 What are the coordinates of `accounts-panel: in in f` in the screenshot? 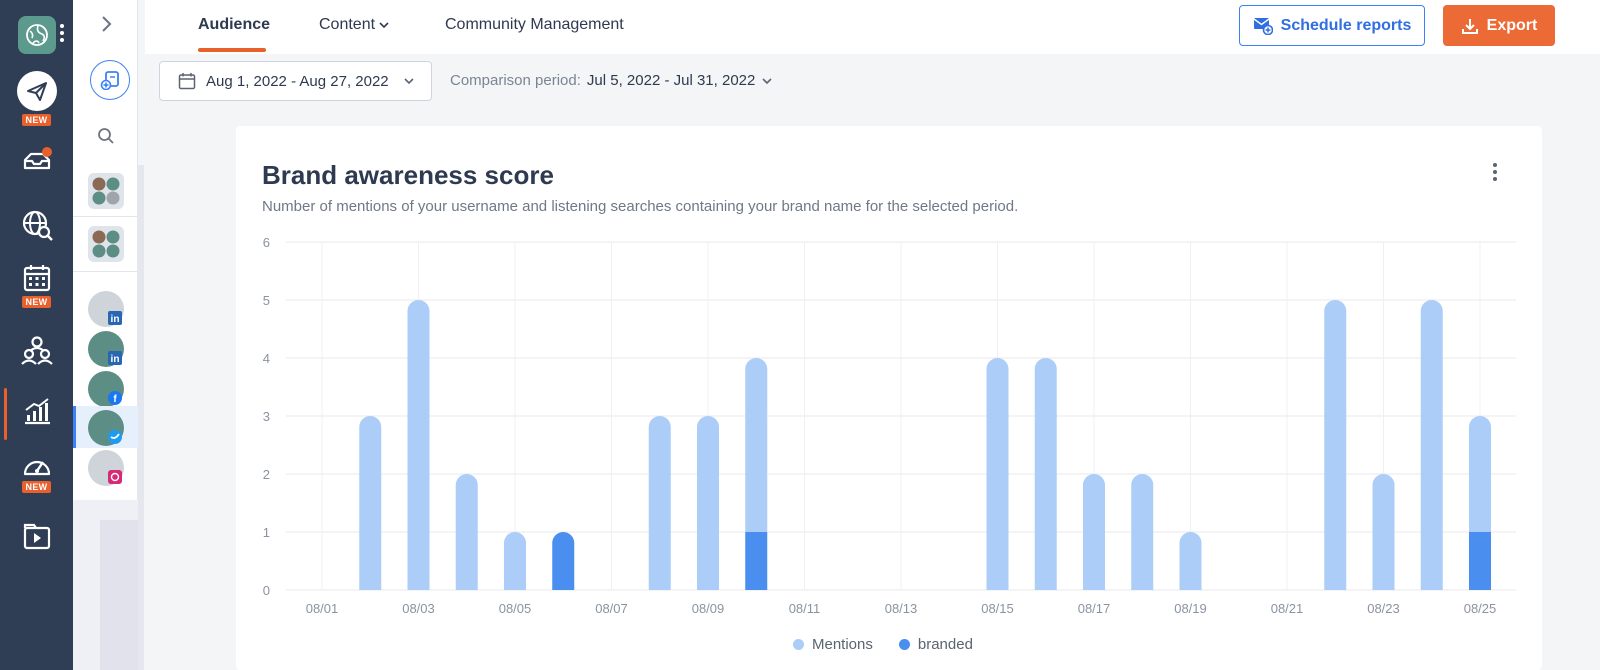 It's located at (105, 335).